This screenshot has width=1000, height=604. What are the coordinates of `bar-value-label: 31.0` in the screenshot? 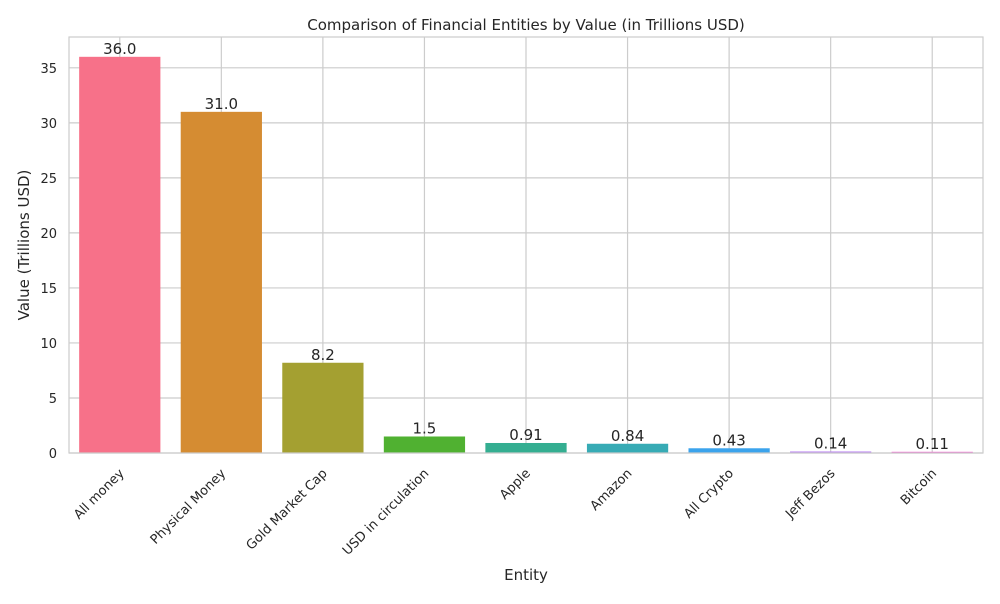 It's located at (221, 104).